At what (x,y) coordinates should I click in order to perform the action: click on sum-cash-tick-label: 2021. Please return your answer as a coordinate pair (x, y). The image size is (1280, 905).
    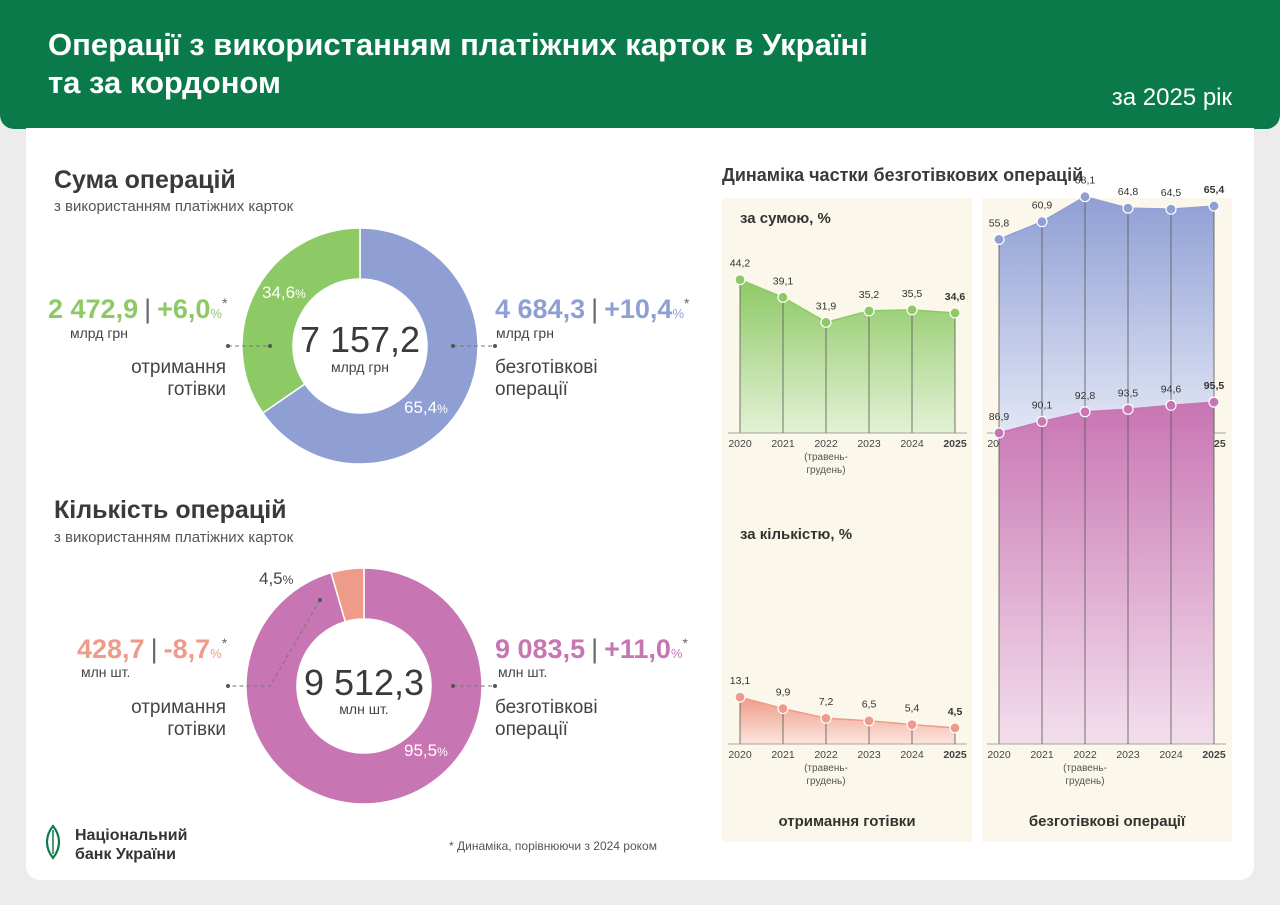
    Looking at the image, I should click on (783, 444).